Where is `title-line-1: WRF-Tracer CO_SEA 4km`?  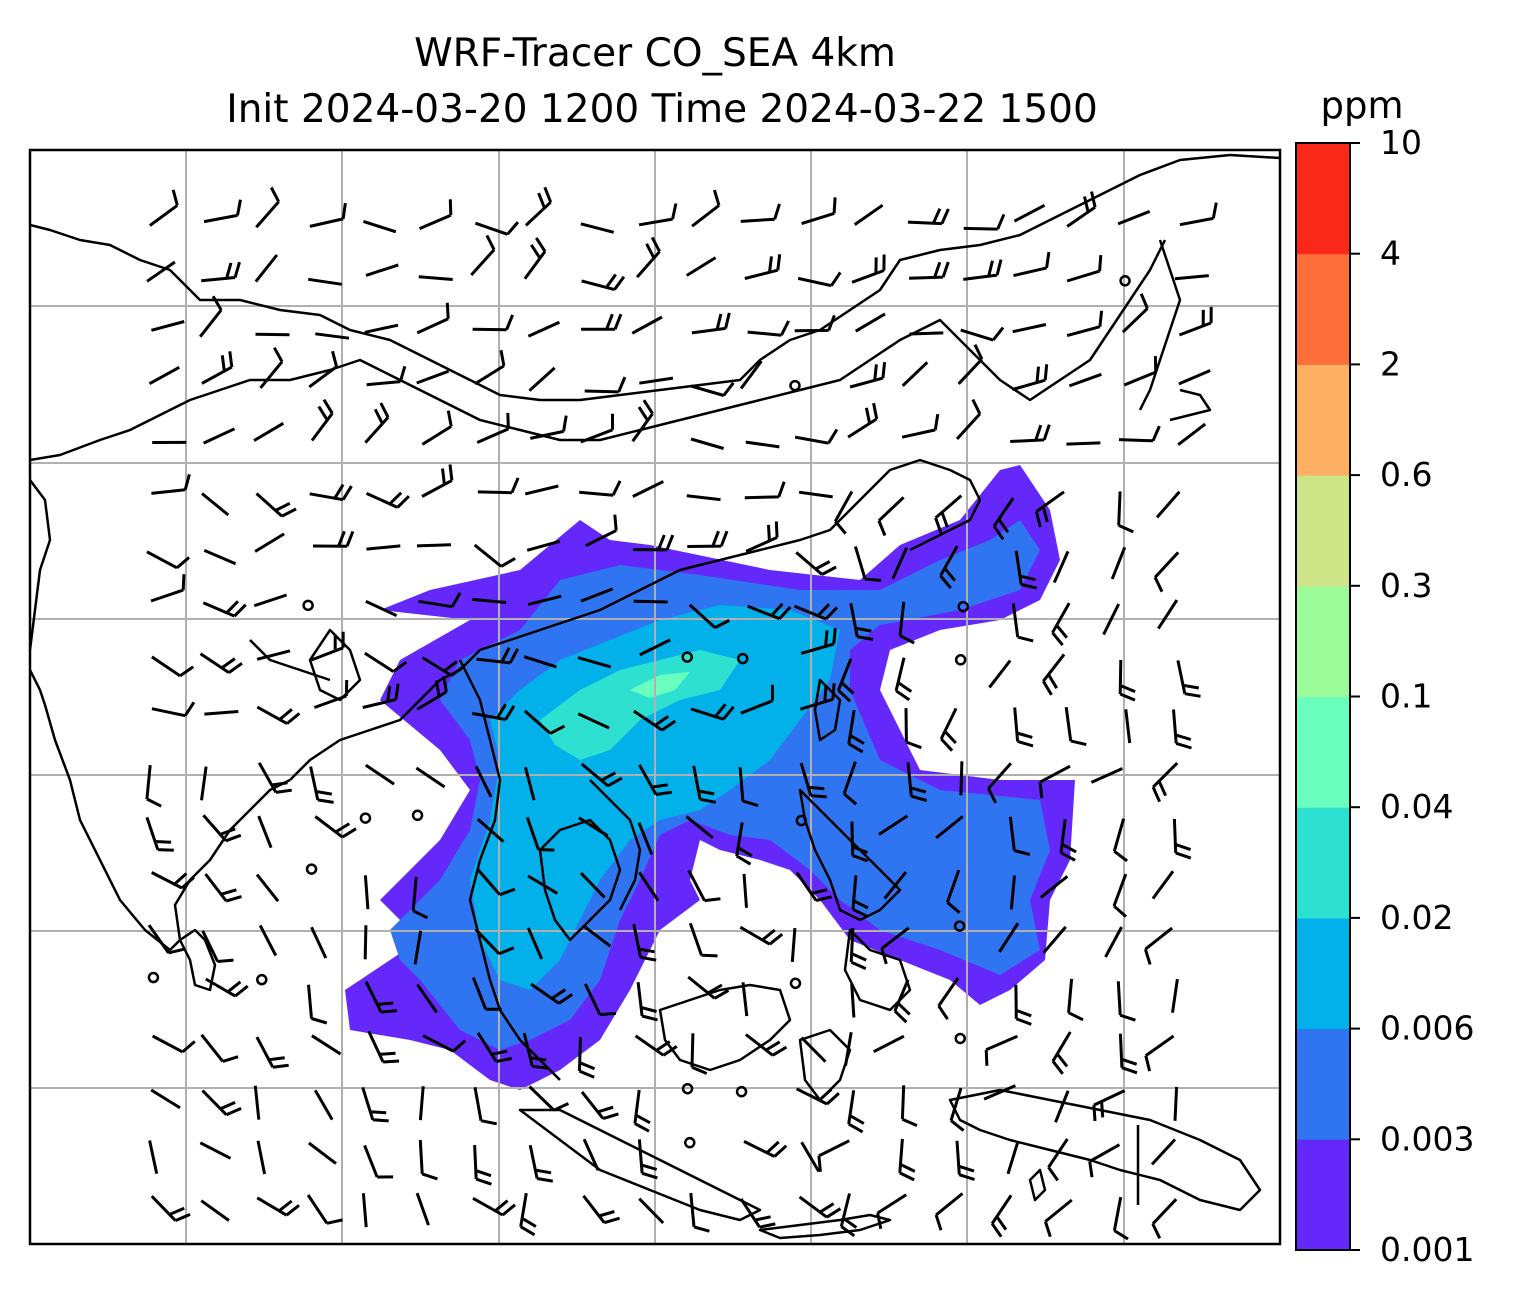 title-line-1: WRF-Tracer CO_SEA 4km is located at coordinates (655, 53).